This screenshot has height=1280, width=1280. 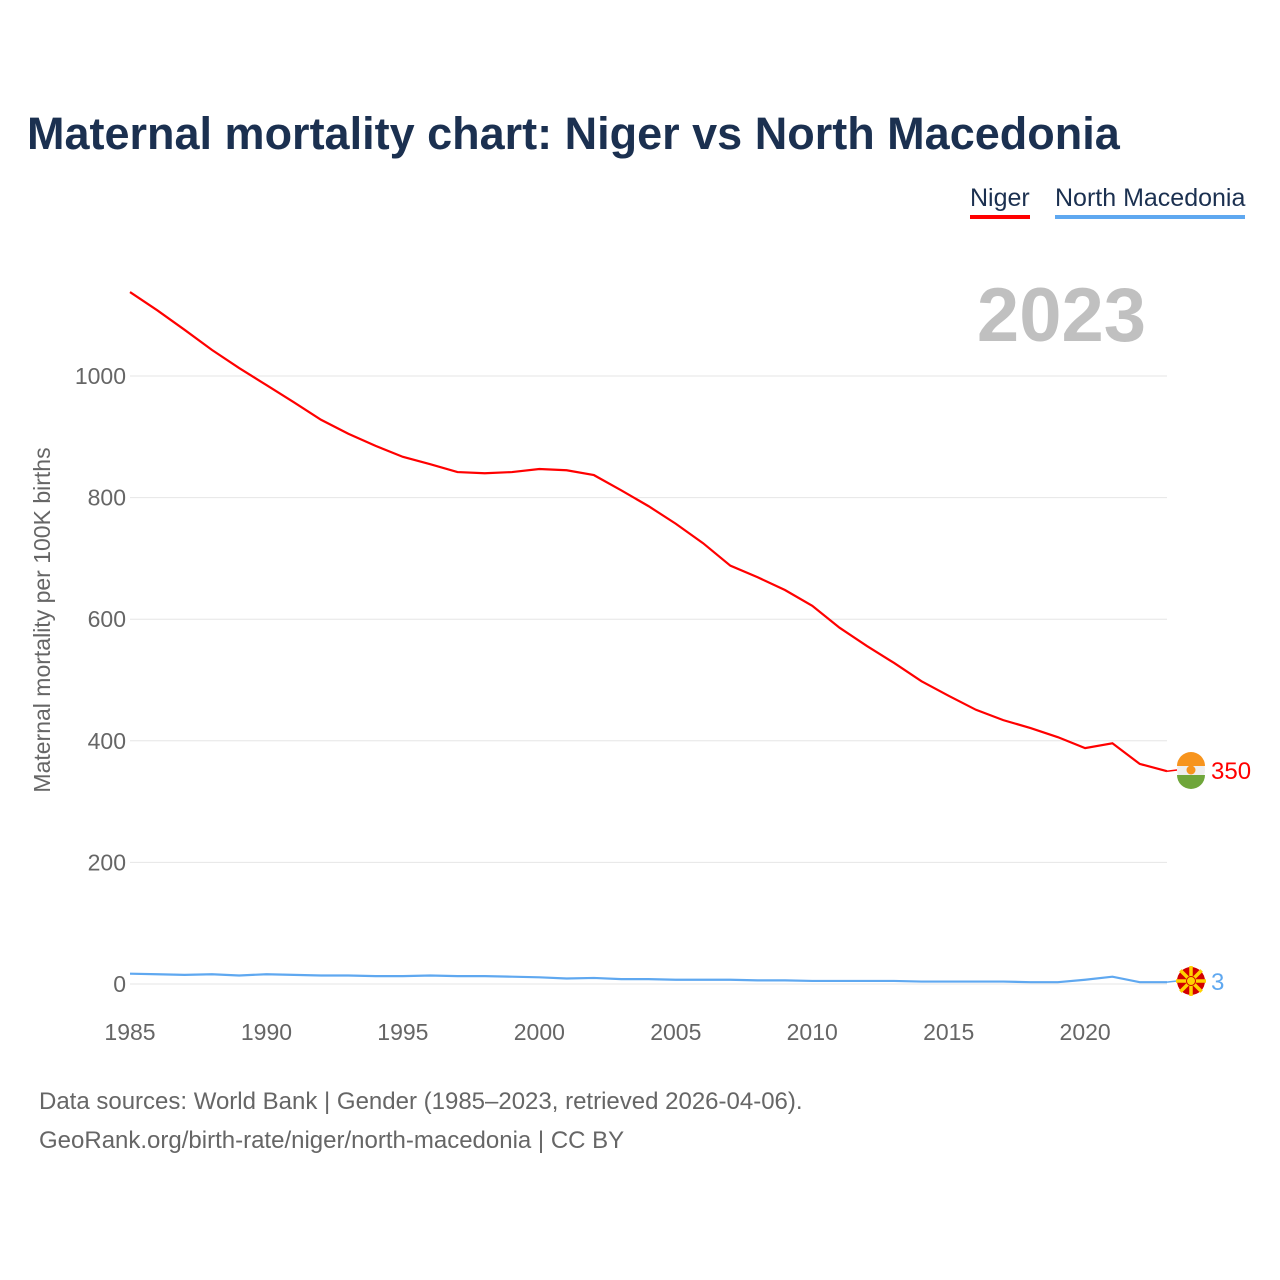 What do you see at coordinates (107, 862) in the screenshot?
I see `y-tick-label: 200` at bounding box center [107, 862].